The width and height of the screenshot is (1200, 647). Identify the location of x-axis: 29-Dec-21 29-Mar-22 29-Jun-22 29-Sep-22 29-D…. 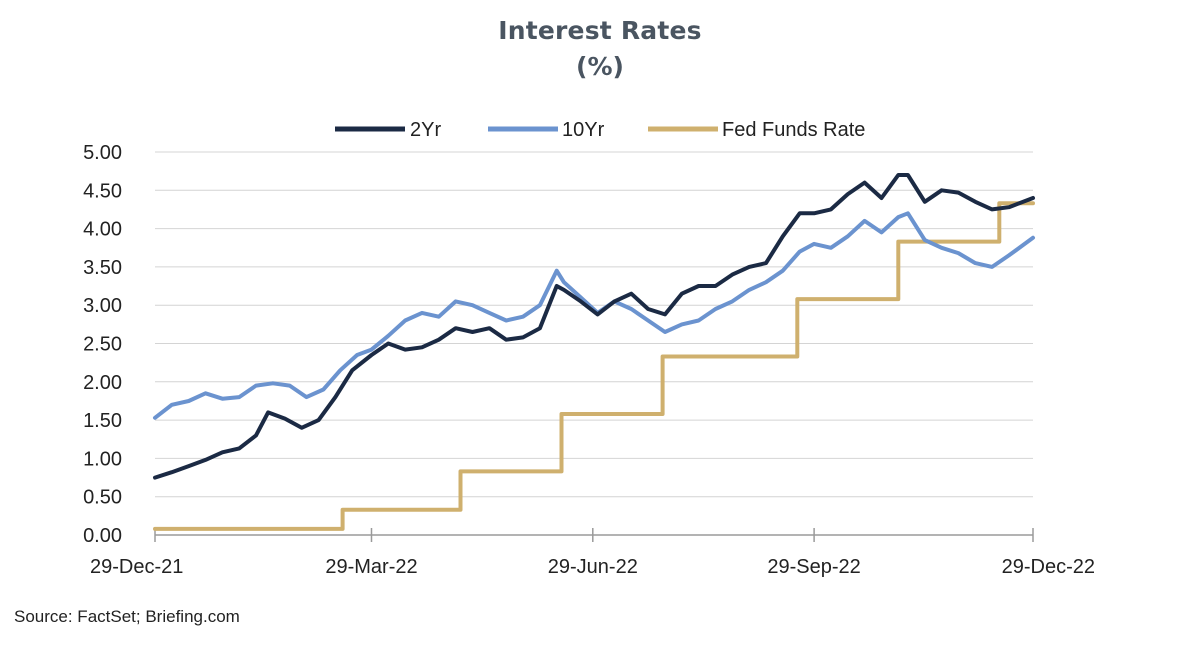
(592, 553).